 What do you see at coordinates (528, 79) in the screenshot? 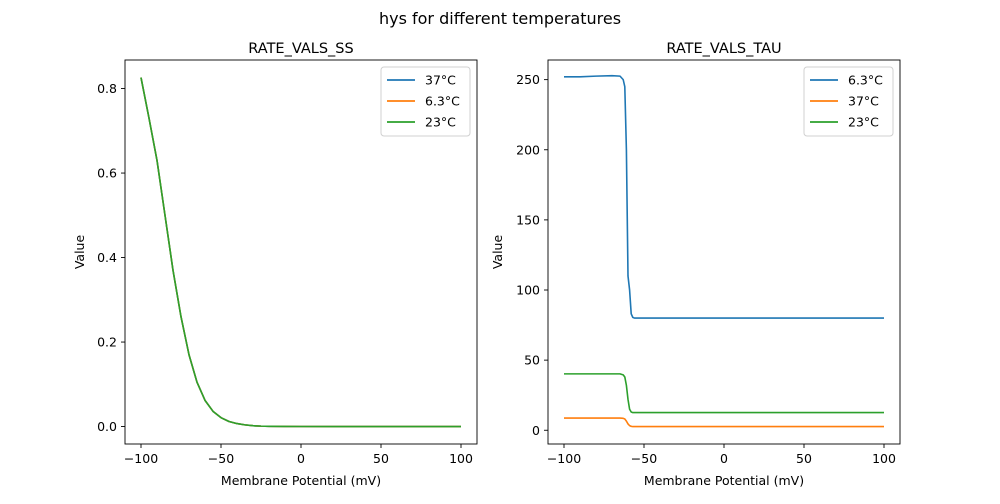
I see `y-tick-label: 250` at bounding box center [528, 79].